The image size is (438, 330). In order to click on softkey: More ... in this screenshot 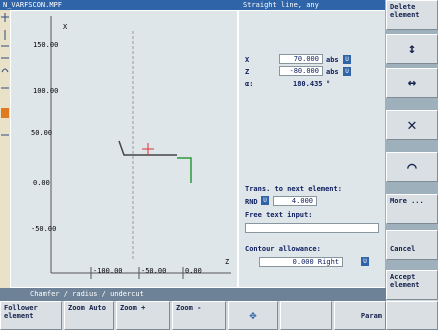, I will do `click(412, 209)`.